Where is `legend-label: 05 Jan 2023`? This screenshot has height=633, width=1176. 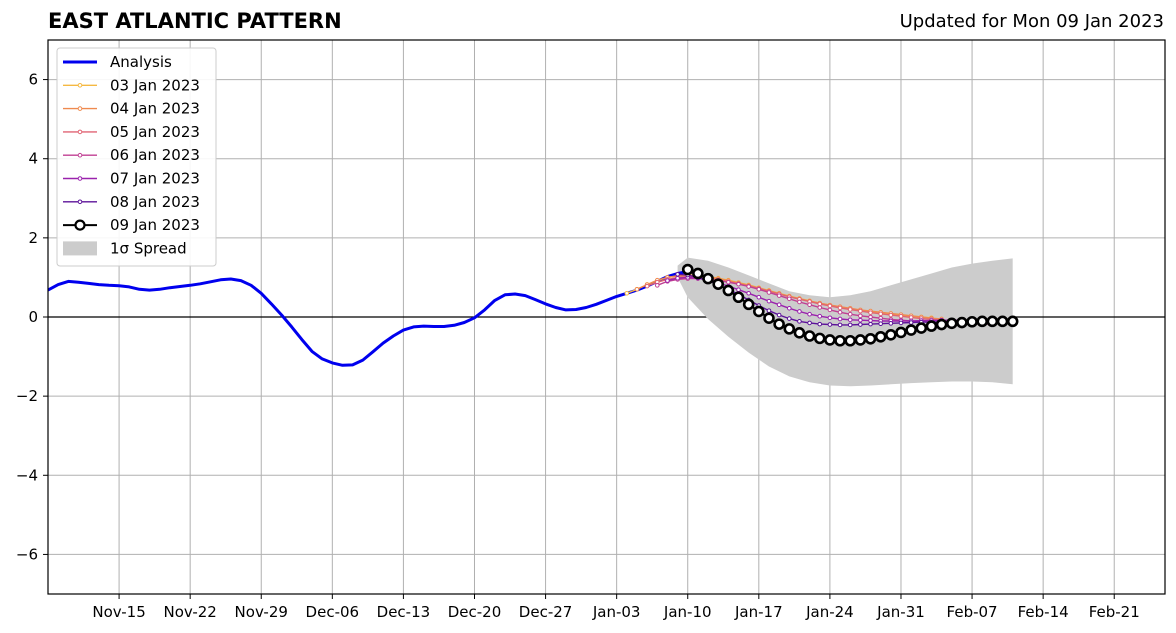
legend-label: 05 Jan 2023 is located at coordinates (155, 132).